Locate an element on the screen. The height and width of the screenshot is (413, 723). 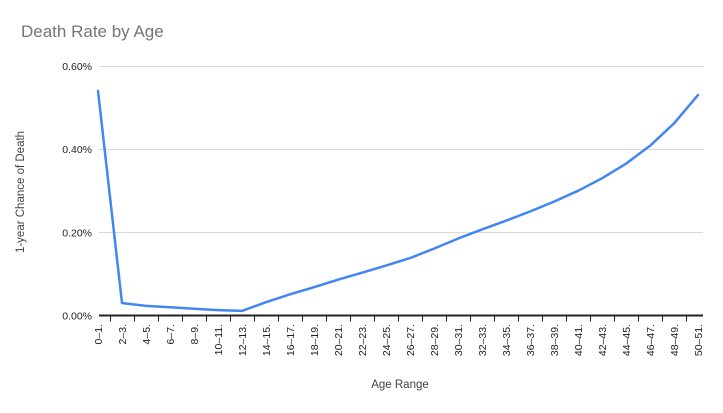
x-axis-tick-label: 24–25. is located at coordinates (387, 340).